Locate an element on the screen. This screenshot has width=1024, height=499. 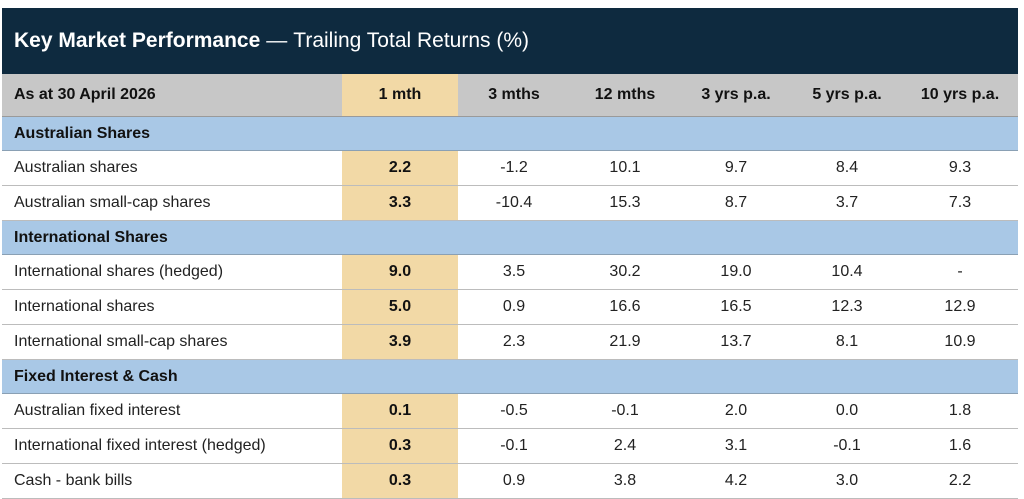
return-value: 7.3 is located at coordinates (960, 203).